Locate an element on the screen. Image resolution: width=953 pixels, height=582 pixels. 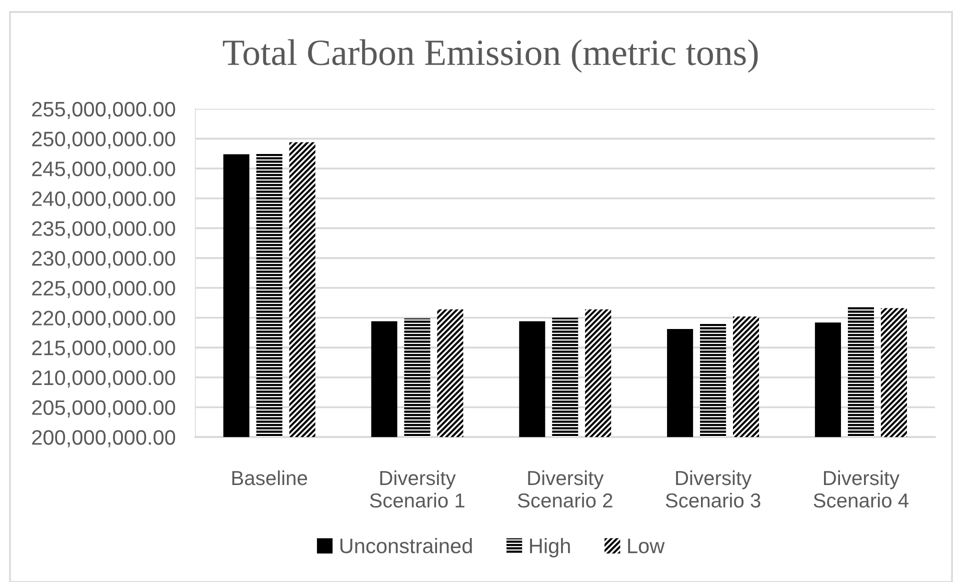
x-tick-label: Baseline is located at coordinates (270, 478).